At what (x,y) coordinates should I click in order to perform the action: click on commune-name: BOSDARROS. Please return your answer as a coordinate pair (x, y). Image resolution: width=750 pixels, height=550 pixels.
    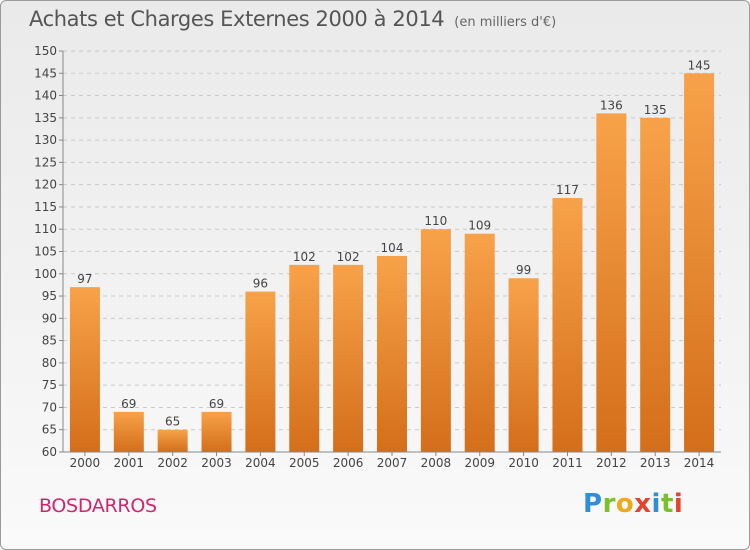
    Looking at the image, I should click on (98, 506).